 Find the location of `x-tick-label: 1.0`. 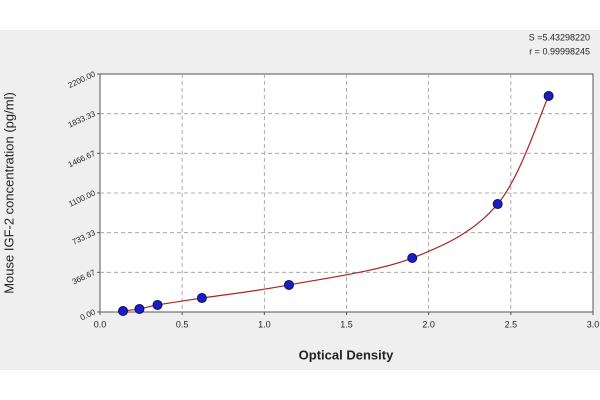

x-tick-label: 1.0 is located at coordinates (264, 324).